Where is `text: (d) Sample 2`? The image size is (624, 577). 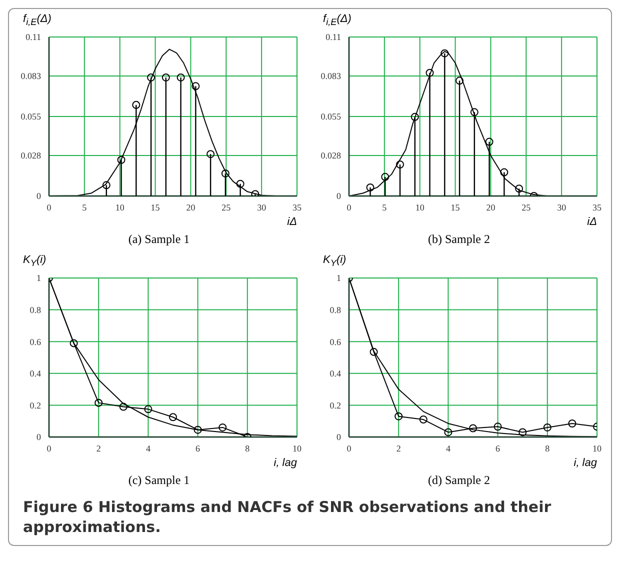
text: (d) Sample 2 is located at coordinates (459, 481).